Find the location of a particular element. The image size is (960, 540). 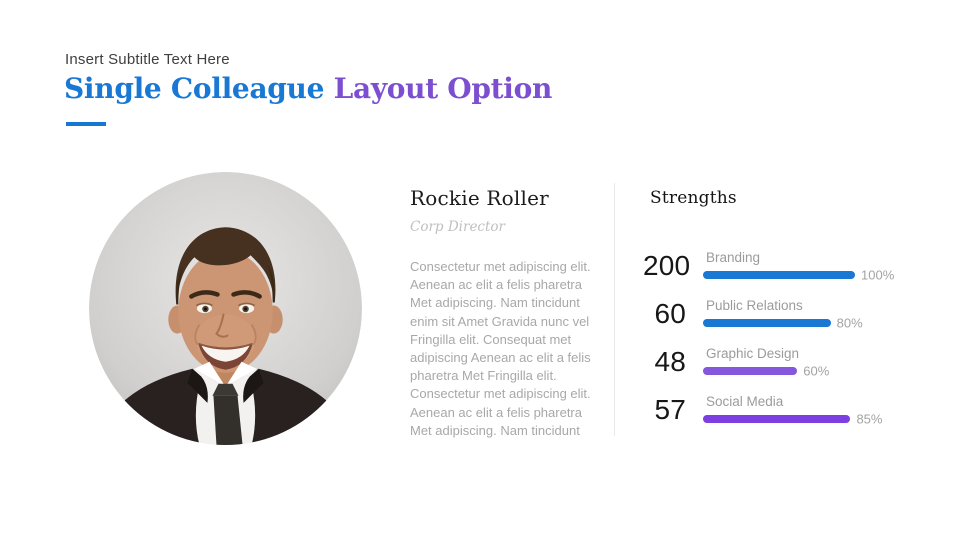

strength-row-graphic-design: 48 Graphic Design 60% is located at coordinates (749, 362).